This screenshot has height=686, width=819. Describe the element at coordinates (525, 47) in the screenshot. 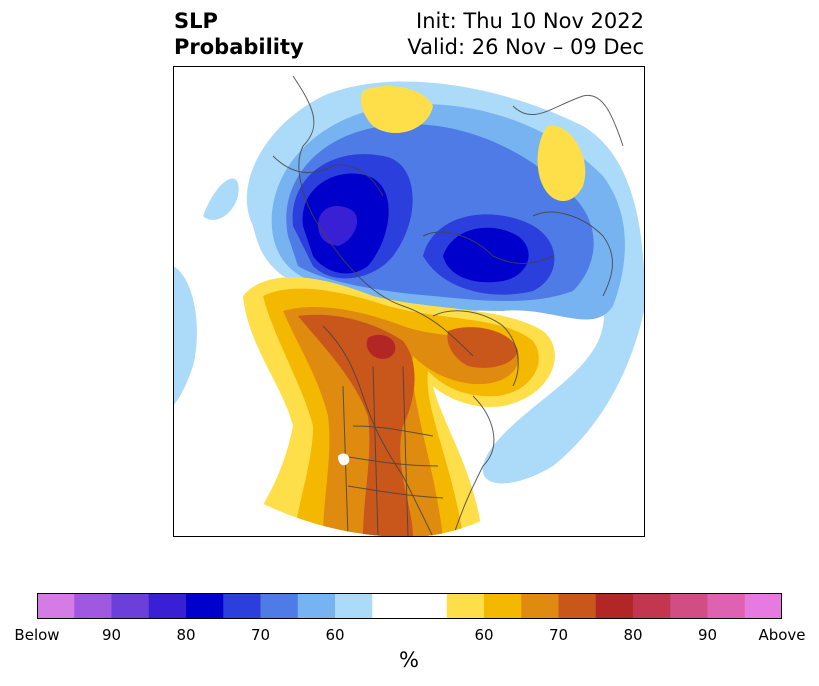

I see `valid-range: Valid: 26 Nov – 09 Dec` at that location.